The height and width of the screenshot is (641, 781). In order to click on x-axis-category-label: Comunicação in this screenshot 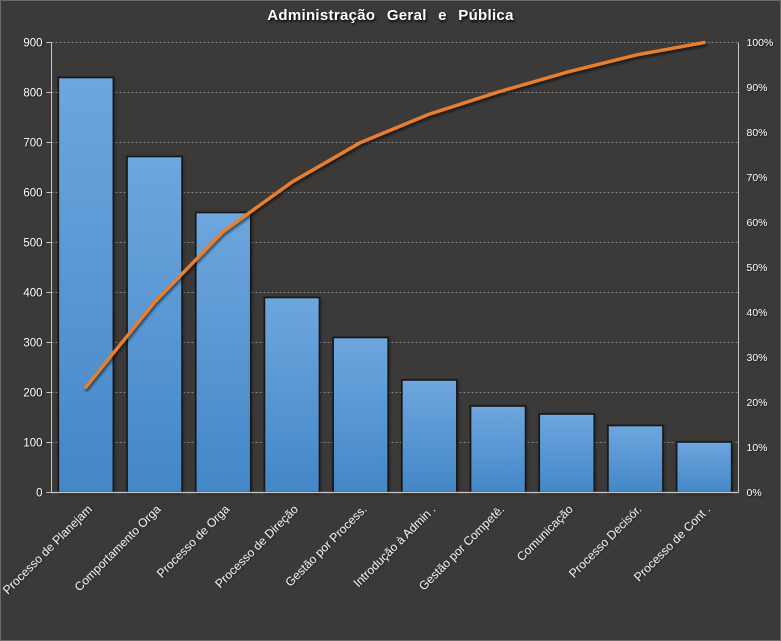, I will do `click(545, 533)`.